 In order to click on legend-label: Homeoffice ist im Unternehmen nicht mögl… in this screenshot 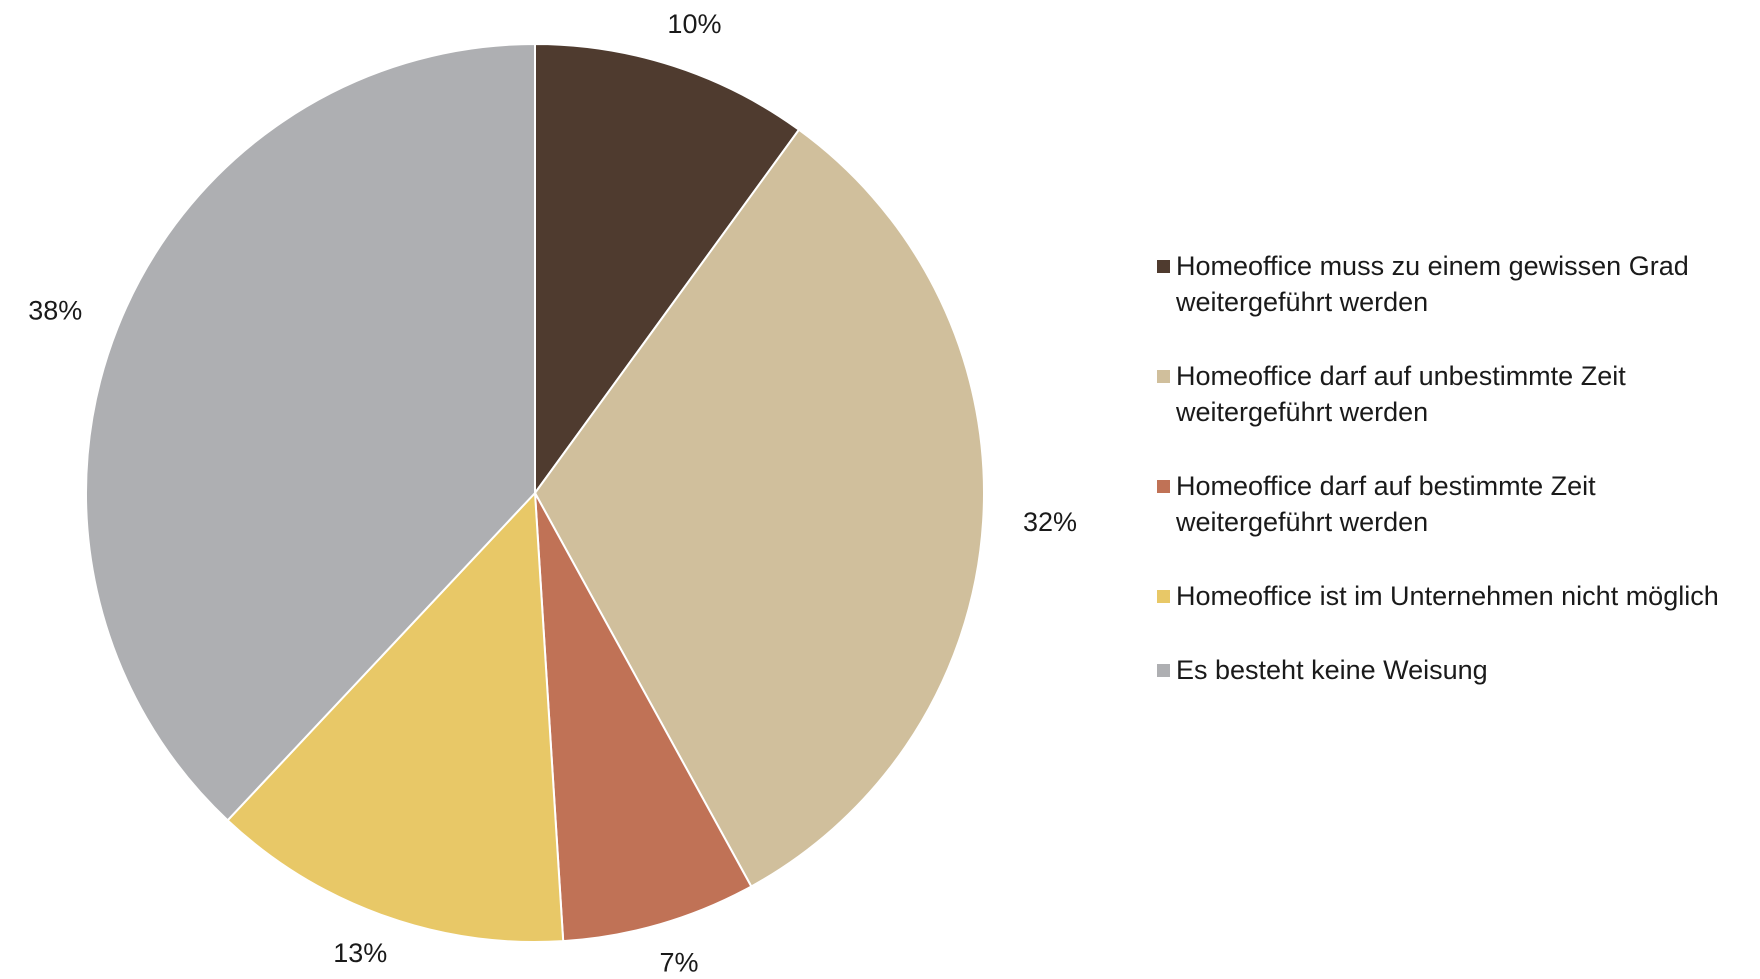, I will do `click(1447, 596)`.